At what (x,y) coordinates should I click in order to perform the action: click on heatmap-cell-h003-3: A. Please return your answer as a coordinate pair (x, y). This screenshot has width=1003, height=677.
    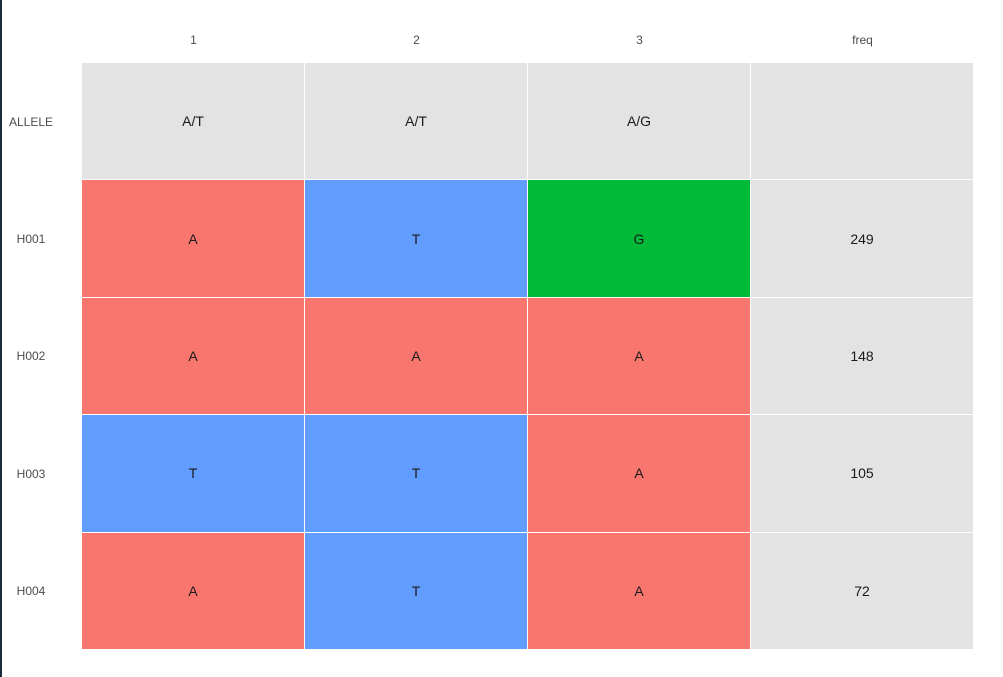
    Looking at the image, I should click on (639, 473).